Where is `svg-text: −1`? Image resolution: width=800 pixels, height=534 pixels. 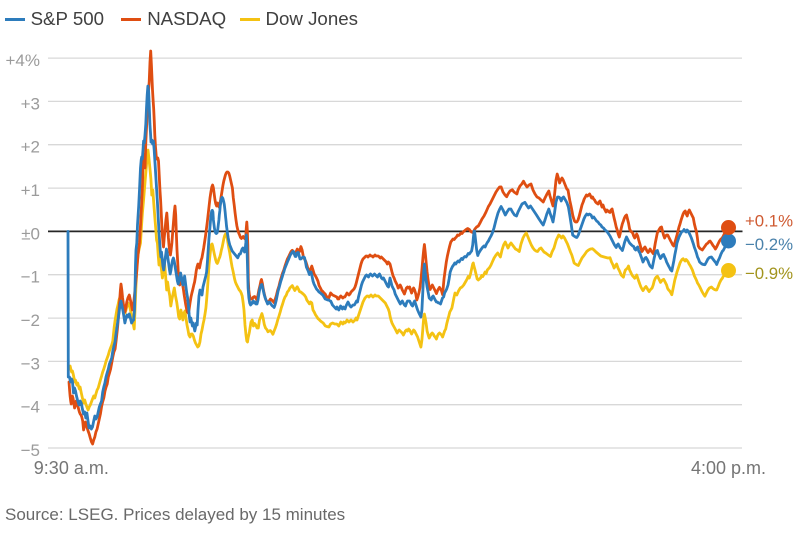 svg-text: −1 is located at coordinates (30, 277).